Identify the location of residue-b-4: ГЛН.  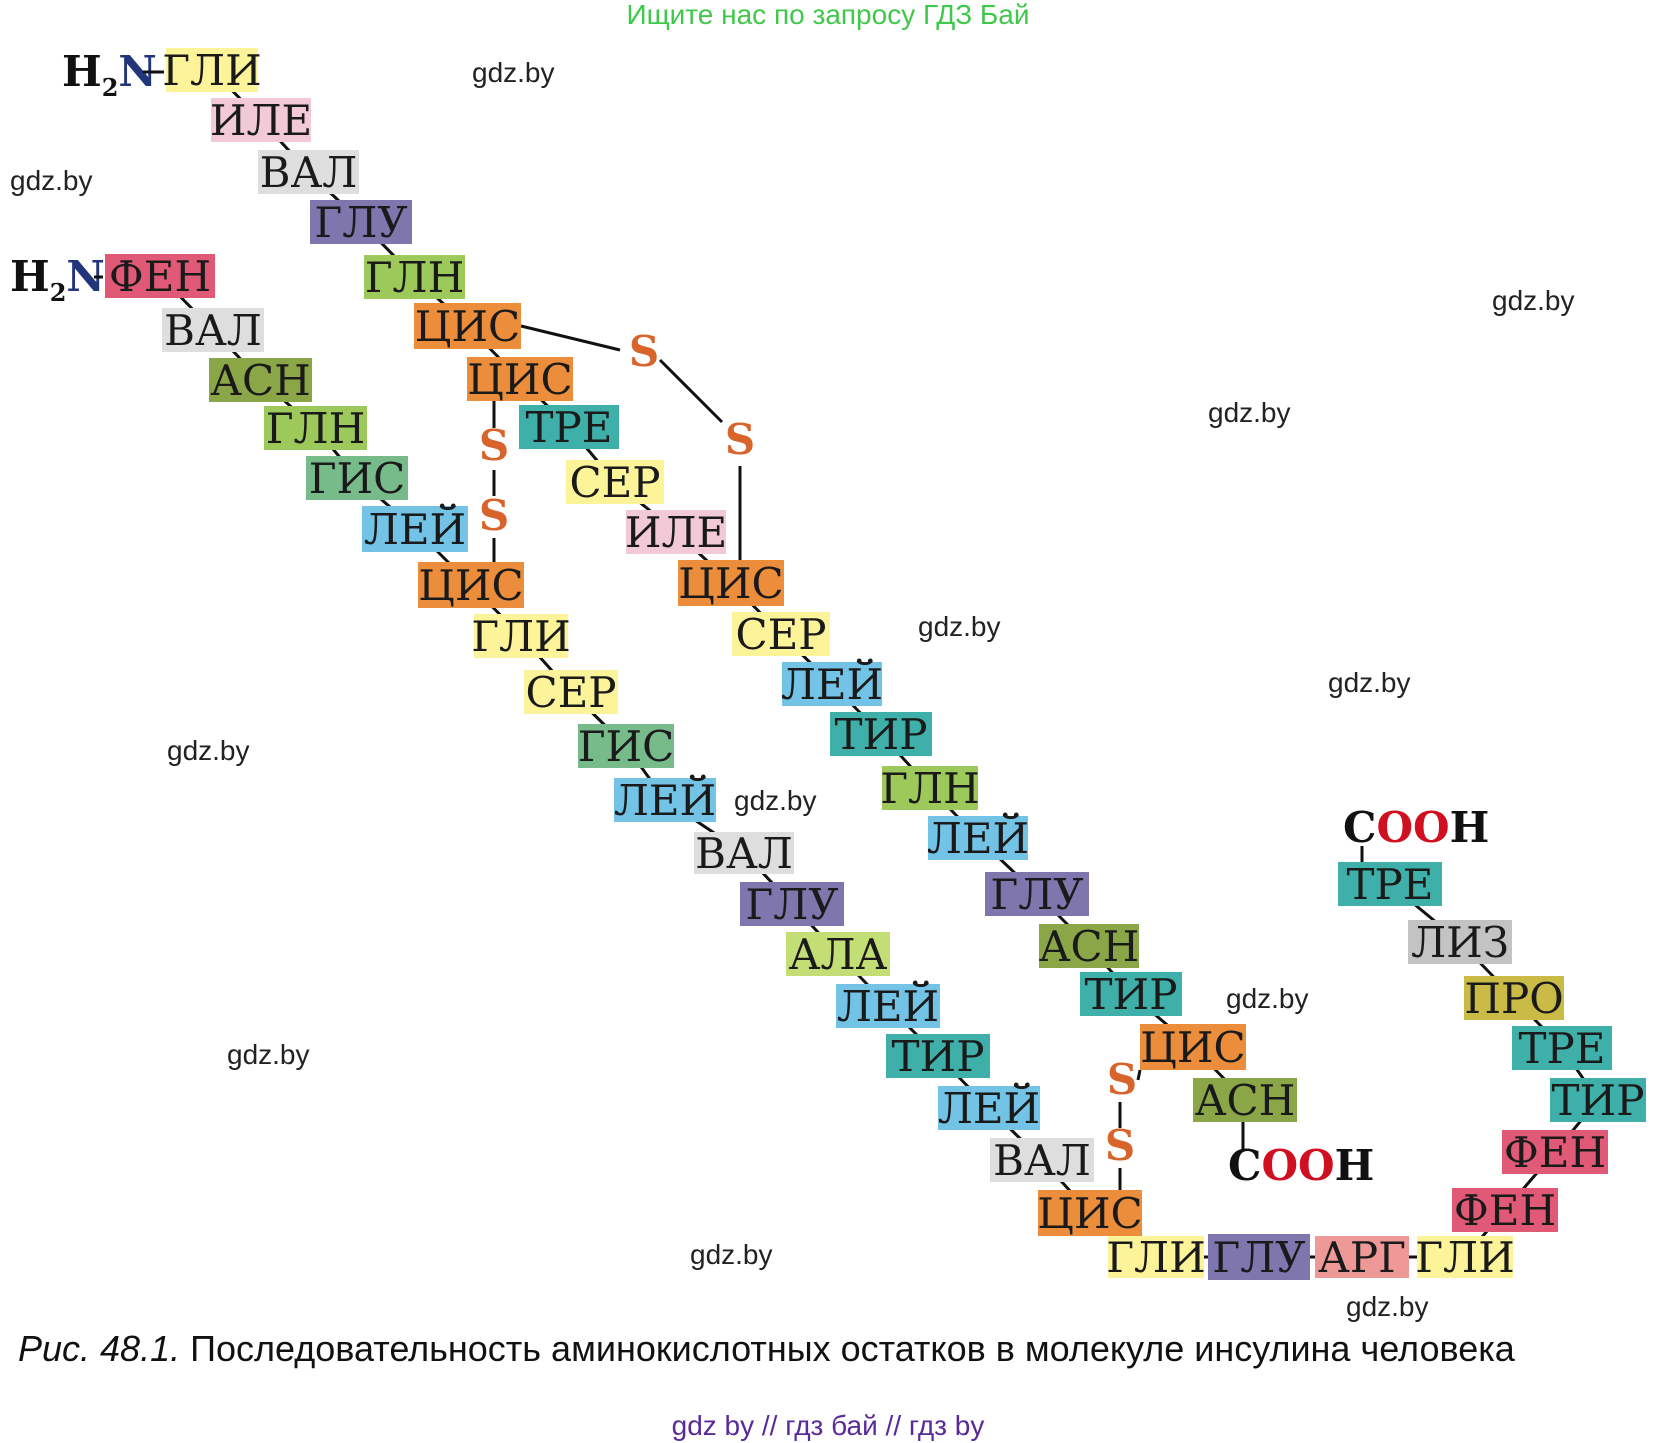
(315, 428).